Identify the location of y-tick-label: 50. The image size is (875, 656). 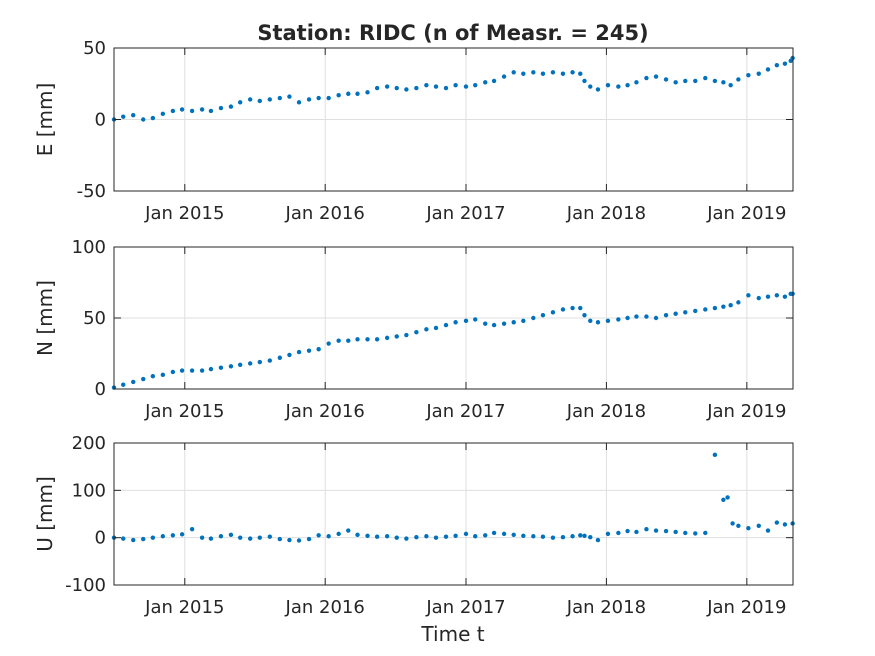
(94, 48).